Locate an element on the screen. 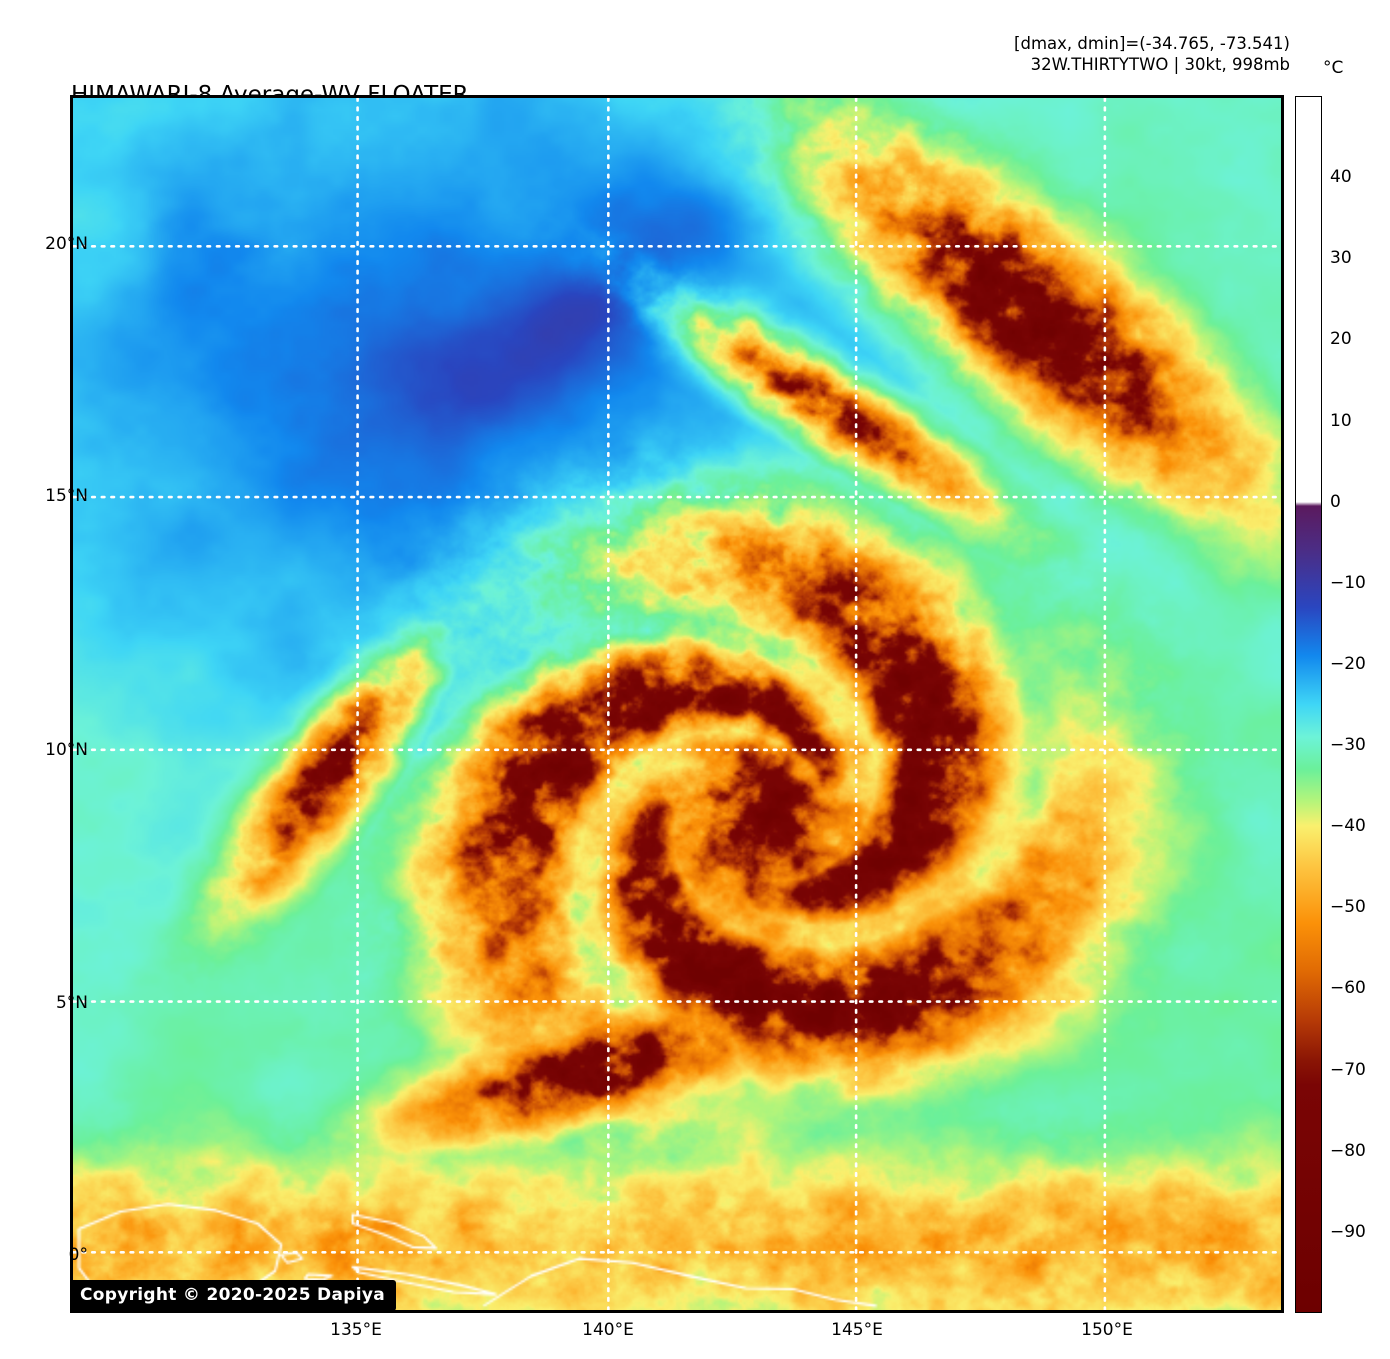 This screenshot has width=1390, height=1359. colorbar is located at coordinates (1308, 704).